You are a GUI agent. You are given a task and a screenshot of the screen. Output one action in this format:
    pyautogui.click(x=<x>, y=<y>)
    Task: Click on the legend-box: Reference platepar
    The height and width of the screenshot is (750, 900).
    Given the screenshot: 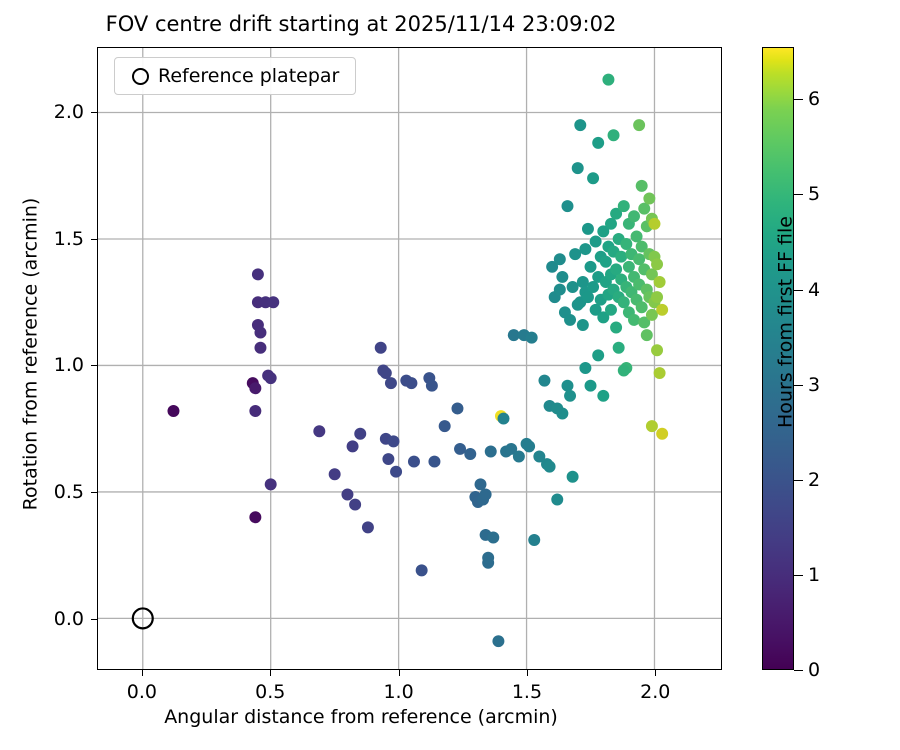 What is the action you would take?
    pyautogui.click(x=235, y=76)
    